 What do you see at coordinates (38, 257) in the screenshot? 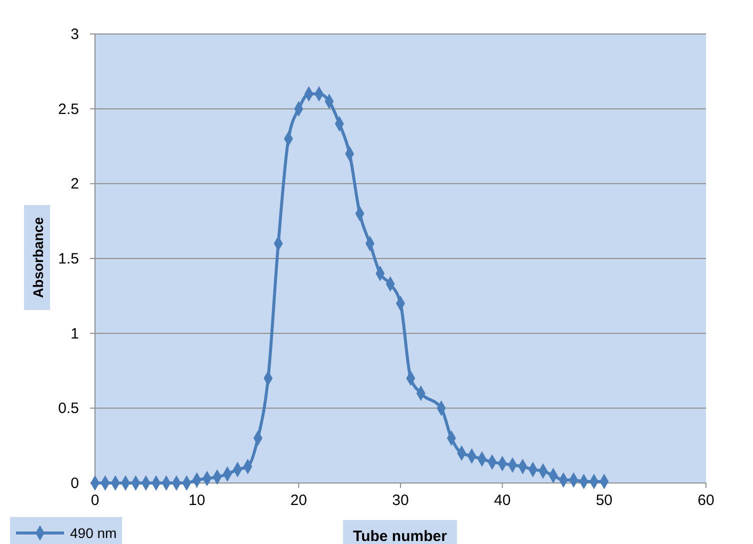
I see `y-axis-title: Absorbance` at bounding box center [38, 257].